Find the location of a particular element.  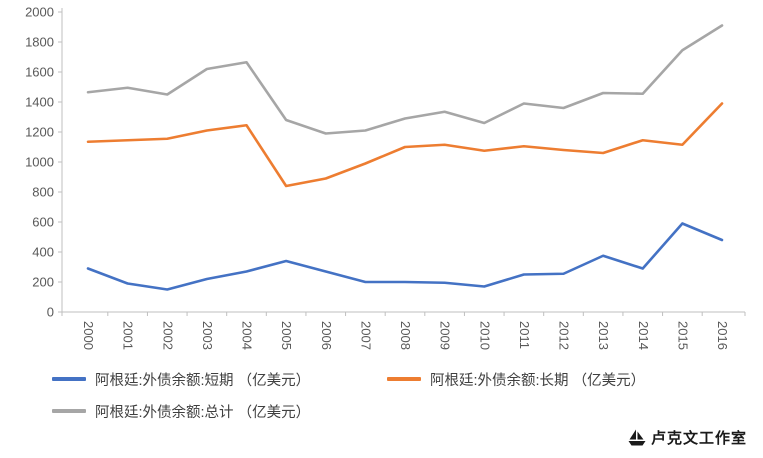

x-axis-label: 2012 is located at coordinates (564, 335).